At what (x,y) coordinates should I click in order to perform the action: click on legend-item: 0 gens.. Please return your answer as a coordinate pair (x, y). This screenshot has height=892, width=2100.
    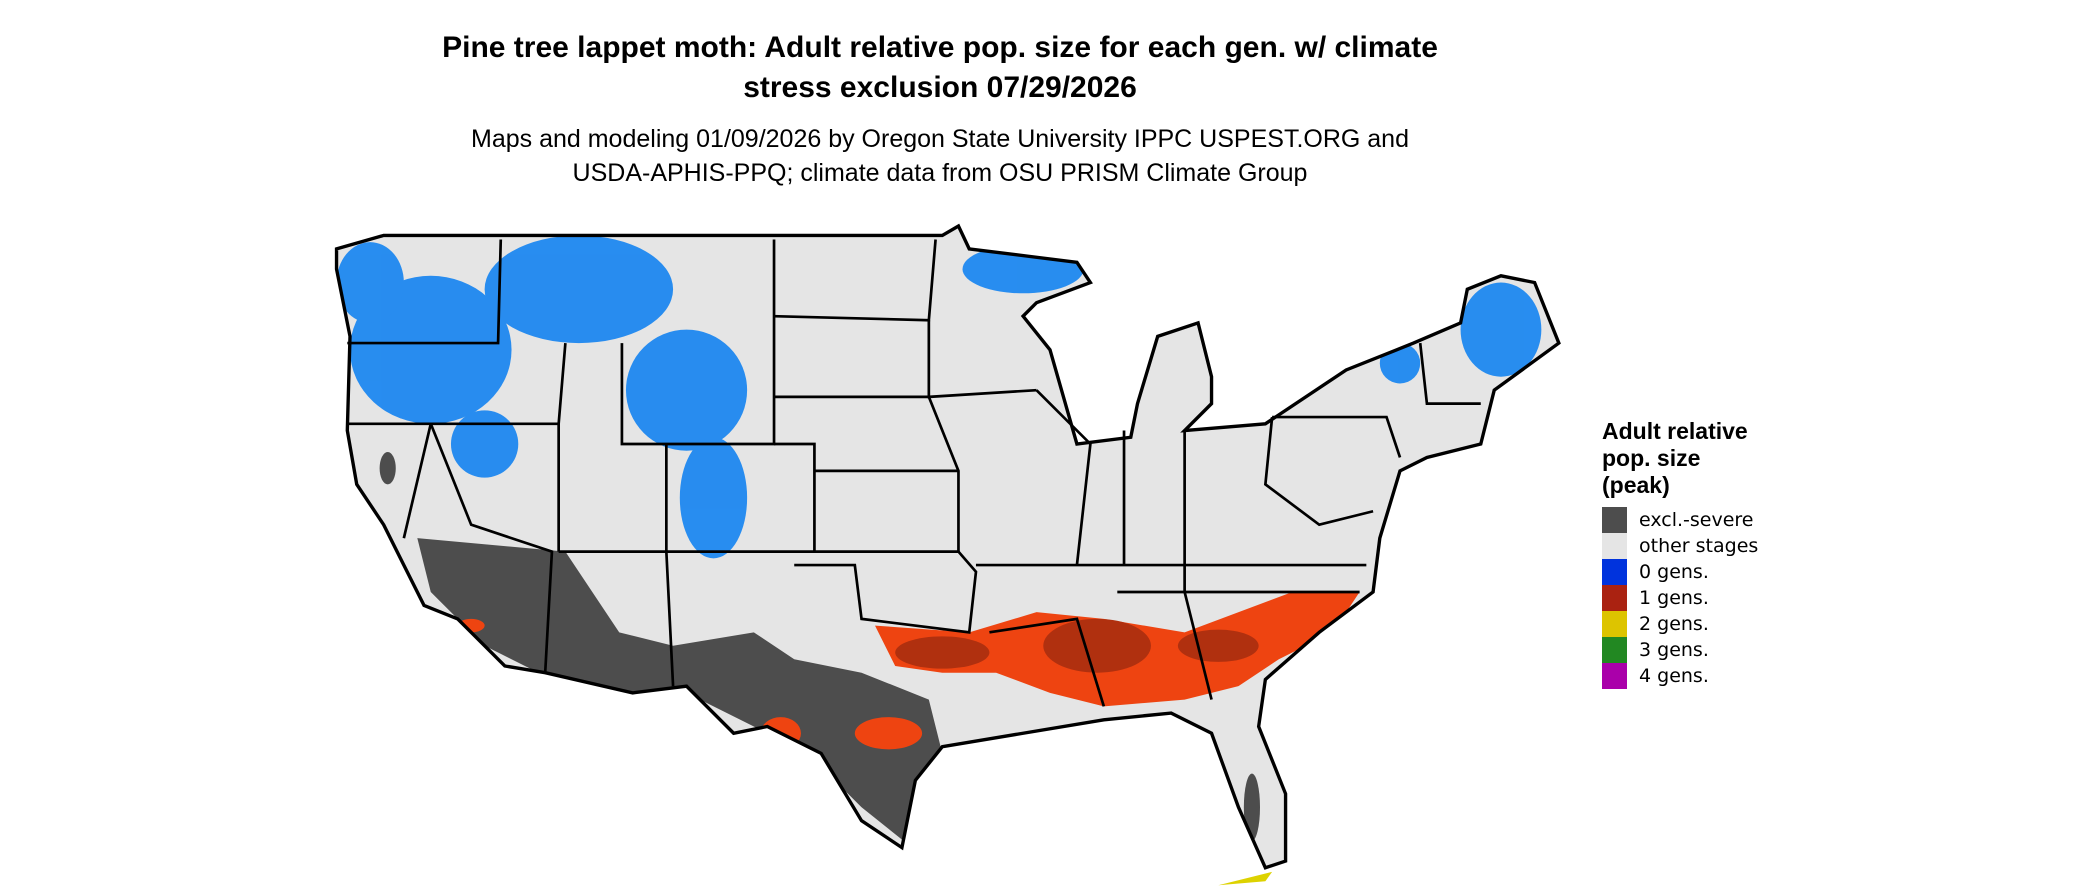
    Looking at the image, I should click on (1680, 572).